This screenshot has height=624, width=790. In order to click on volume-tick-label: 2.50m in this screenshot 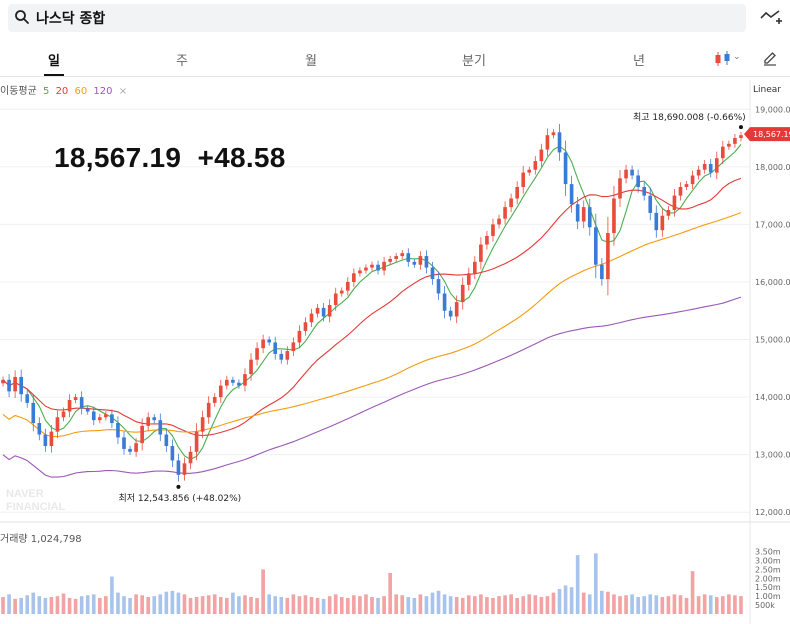, I will do `click(768, 569)`.